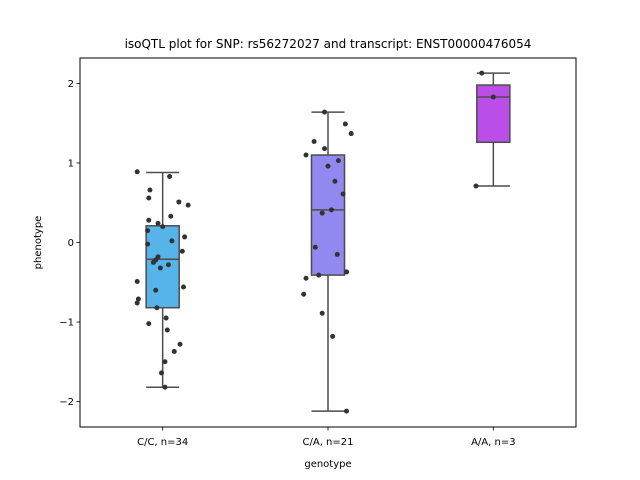 This screenshot has width=640, height=480. What do you see at coordinates (38, 243) in the screenshot?
I see `y-axis-label: phenotype` at bounding box center [38, 243].